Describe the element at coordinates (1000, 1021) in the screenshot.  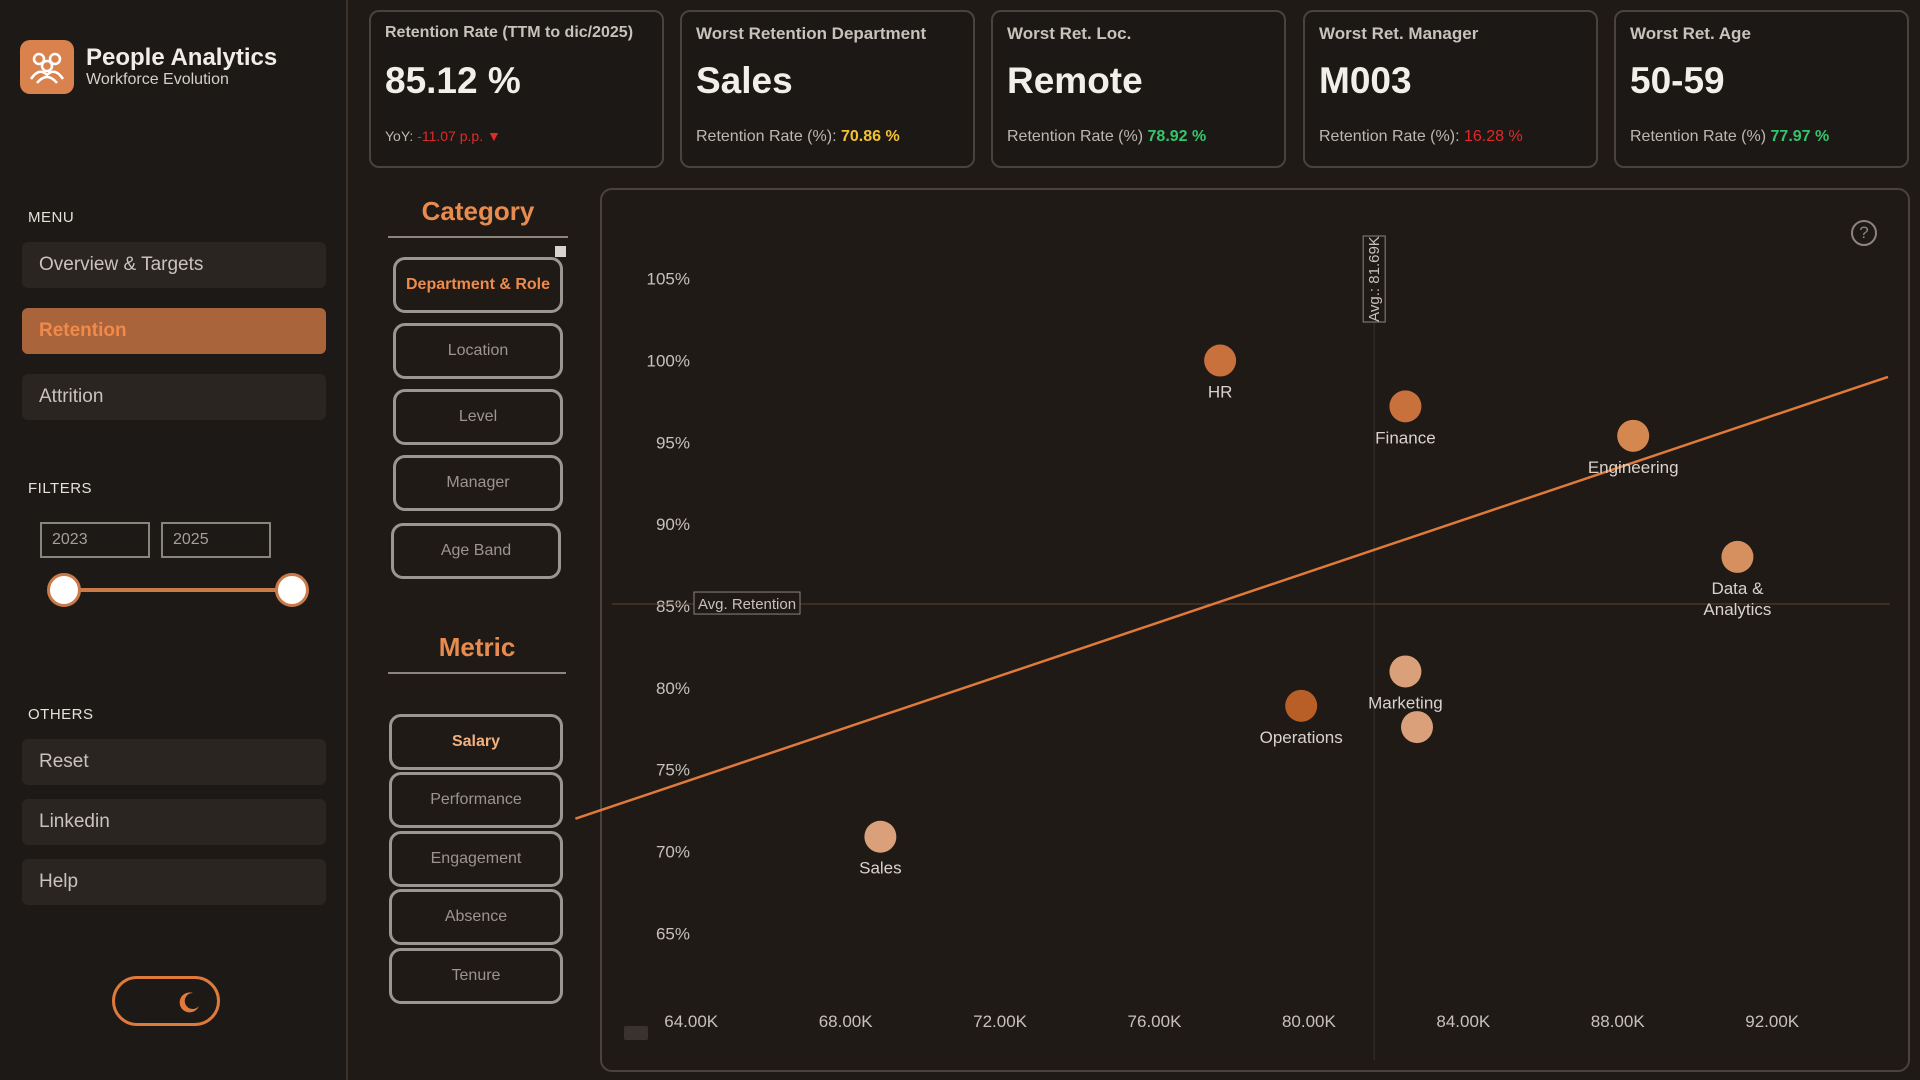
I see `x-tick-label: 72.00K` at that location.